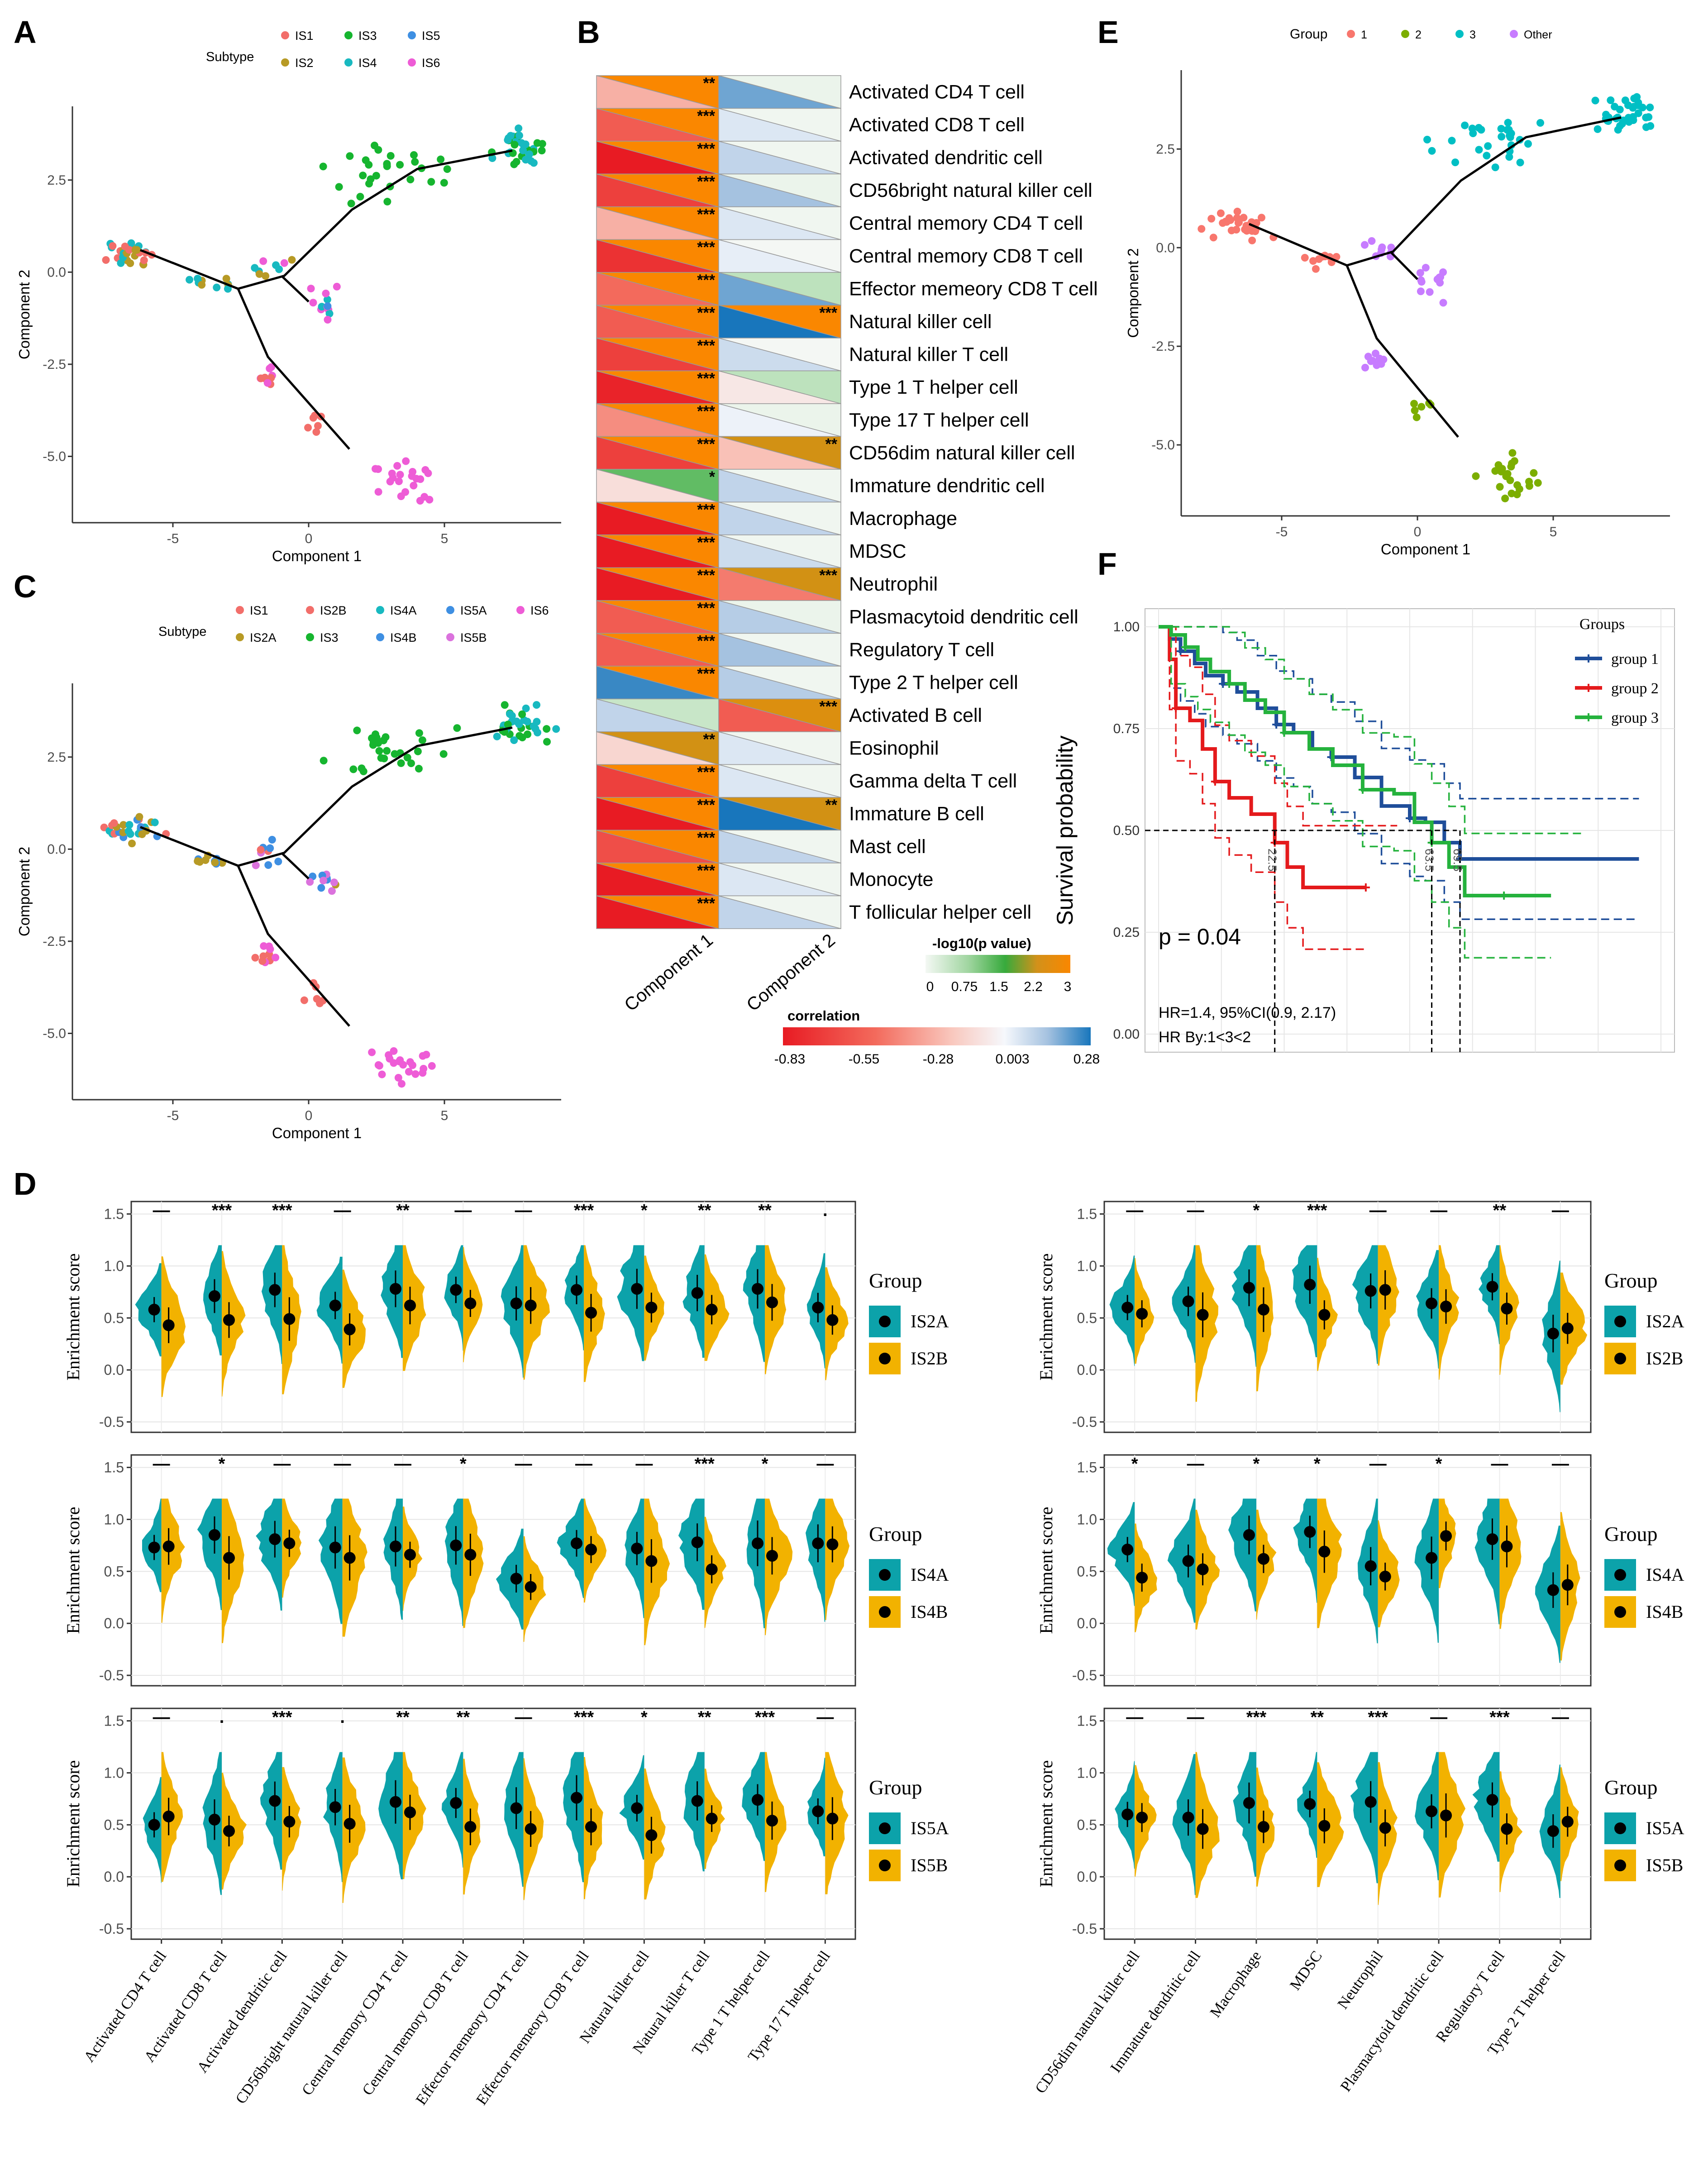 The image size is (1708, 2165). Describe the element at coordinates (1418, 35) in the screenshot. I see `legend-label: 2` at that location.